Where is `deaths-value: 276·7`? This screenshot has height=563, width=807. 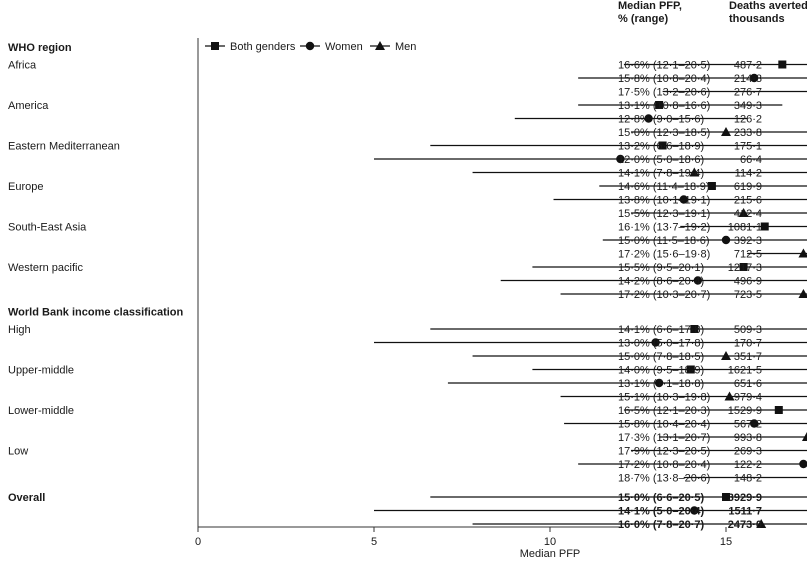
deaths-value: 276·7 is located at coordinates (748, 93).